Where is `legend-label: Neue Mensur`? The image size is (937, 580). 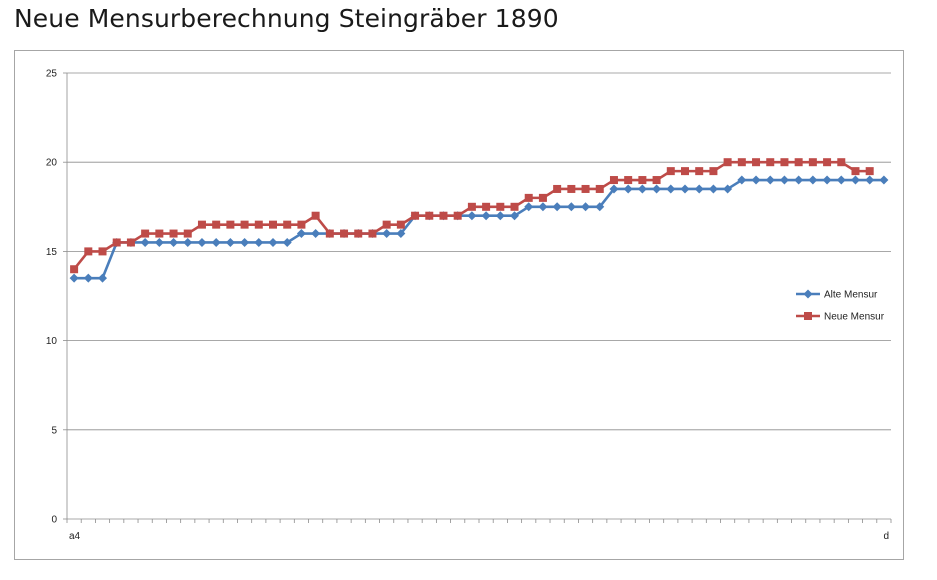
legend-label: Neue Mensur is located at coordinates (854, 317).